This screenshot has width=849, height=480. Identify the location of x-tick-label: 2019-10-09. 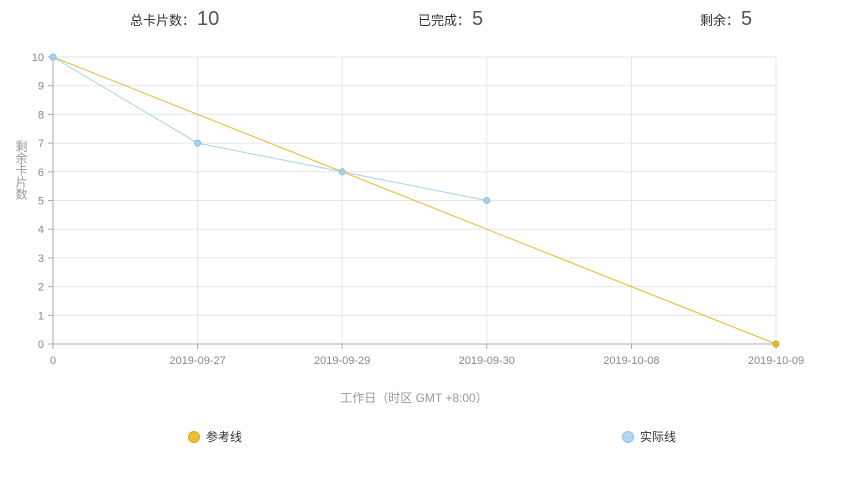
(776, 361).